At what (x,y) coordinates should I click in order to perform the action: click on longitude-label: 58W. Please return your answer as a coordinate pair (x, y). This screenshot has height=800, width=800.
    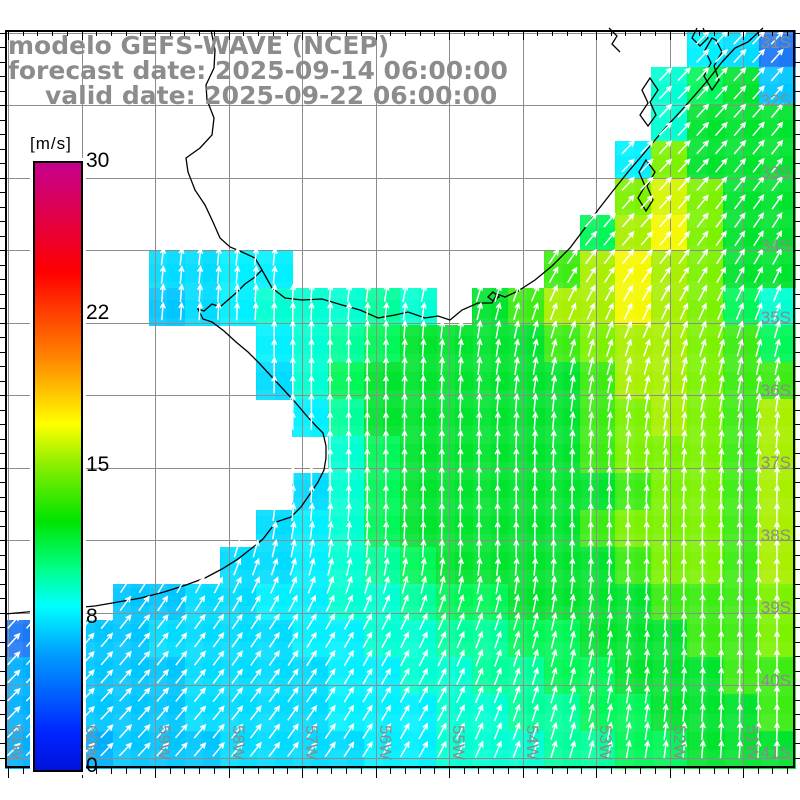
    Looking at the image, I should click on (238, 742).